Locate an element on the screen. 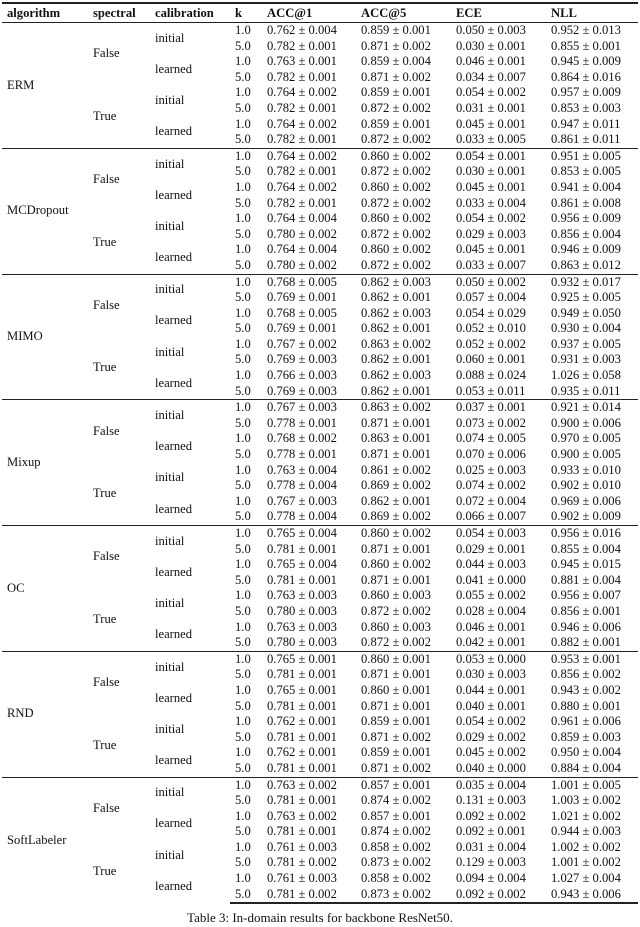 The image size is (640, 927). nll-cell: 0.900 ± 0.006 is located at coordinates (586, 422).